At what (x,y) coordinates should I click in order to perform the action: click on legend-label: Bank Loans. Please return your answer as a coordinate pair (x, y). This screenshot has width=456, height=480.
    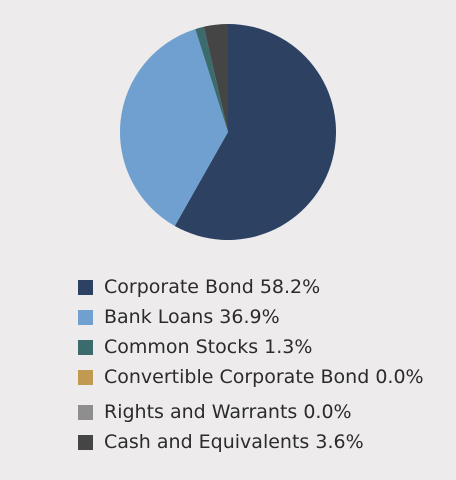
    Looking at the image, I should click on (159, 317).